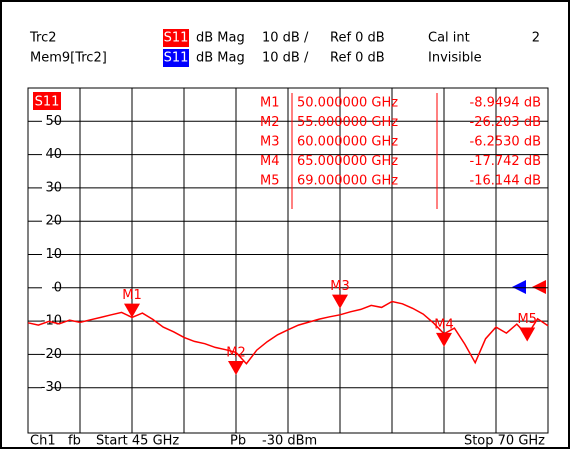 Image resolution: width=570 pixels, height=449 pixels. I want to click on trace, so click(288, 332).